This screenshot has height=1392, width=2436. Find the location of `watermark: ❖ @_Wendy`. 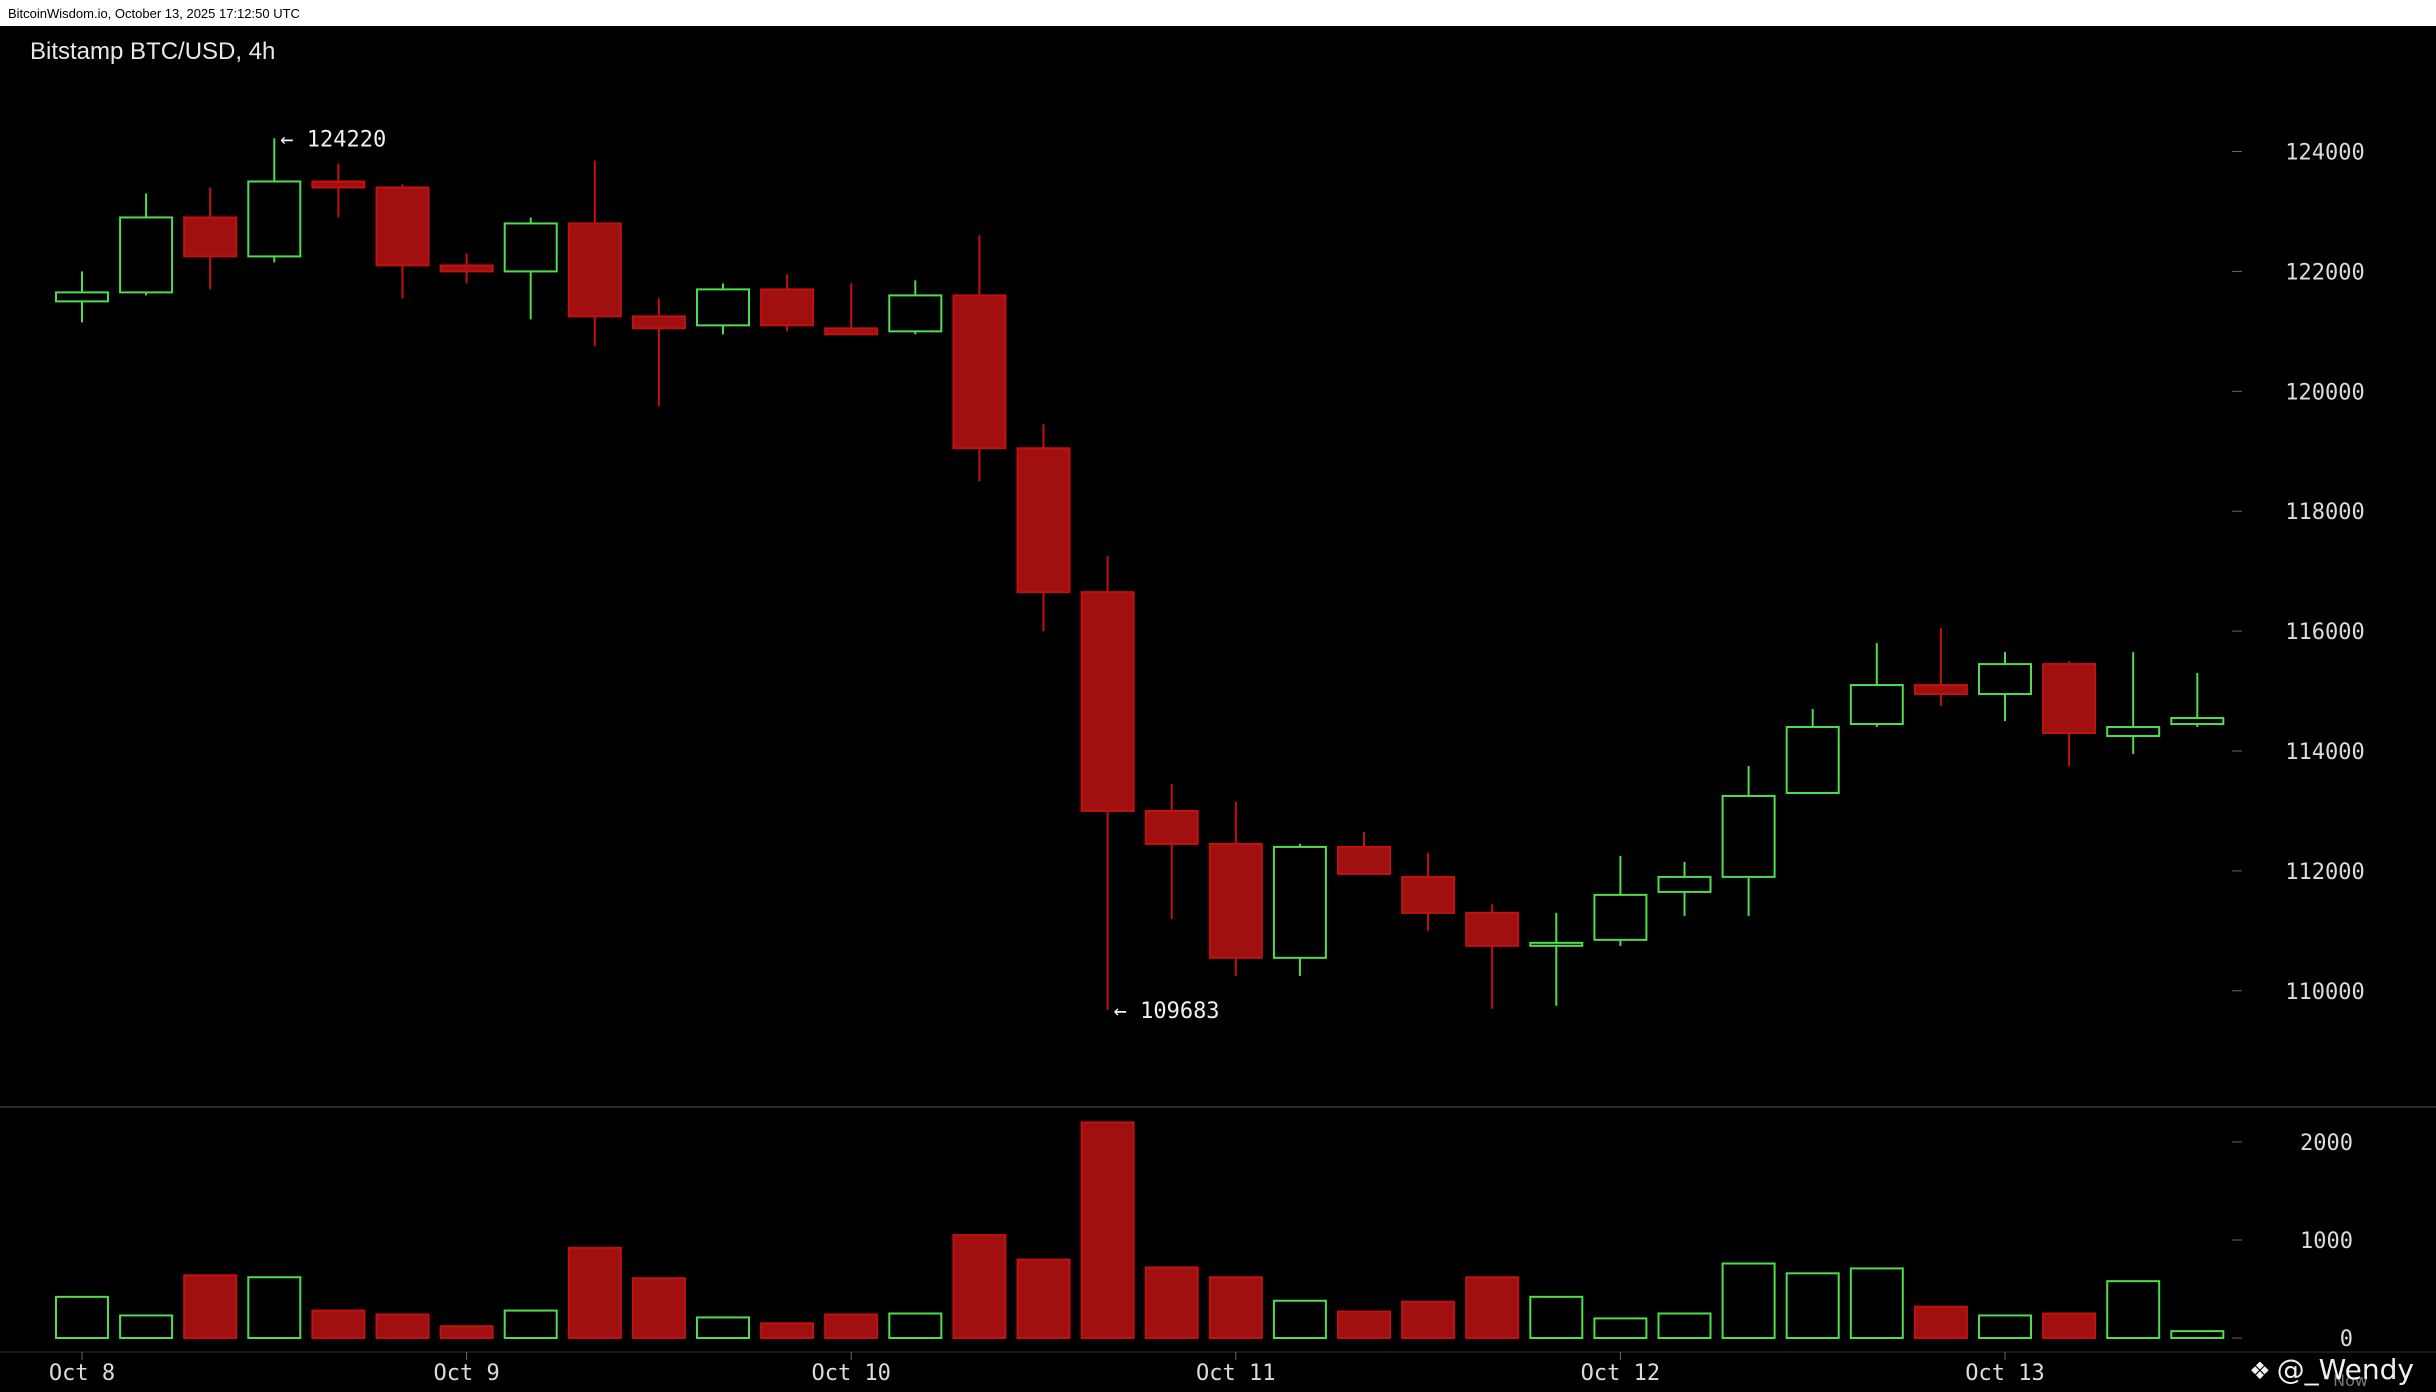

watermark: ❖ @_Wendy is located at coordinates (2331, 1369).